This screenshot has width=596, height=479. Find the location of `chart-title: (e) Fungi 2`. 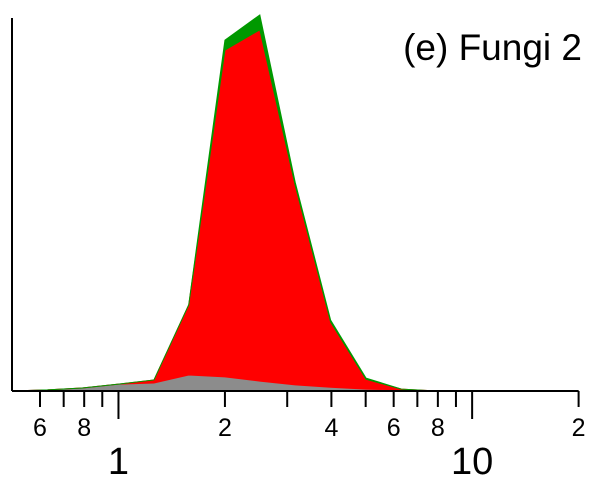

chart-title: (e) Fungi 2 is located at coordinates (492, 47).